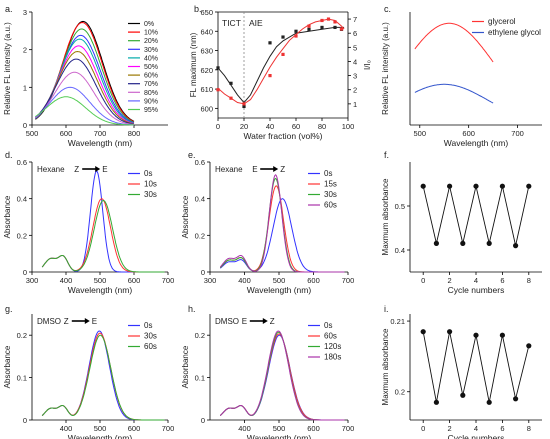 The width and height of the screenshot is (550, 439). I want to click on x-tick-label: 500, so click(100, 428).